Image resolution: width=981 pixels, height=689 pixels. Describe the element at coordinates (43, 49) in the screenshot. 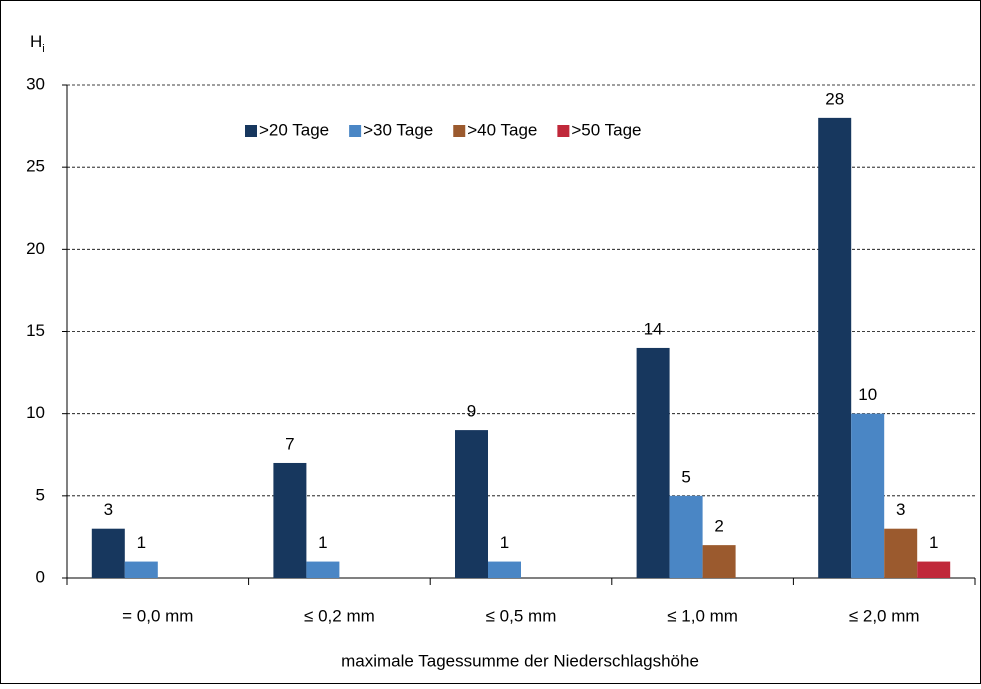

I see `y-axis-title-sub: i` at that location.